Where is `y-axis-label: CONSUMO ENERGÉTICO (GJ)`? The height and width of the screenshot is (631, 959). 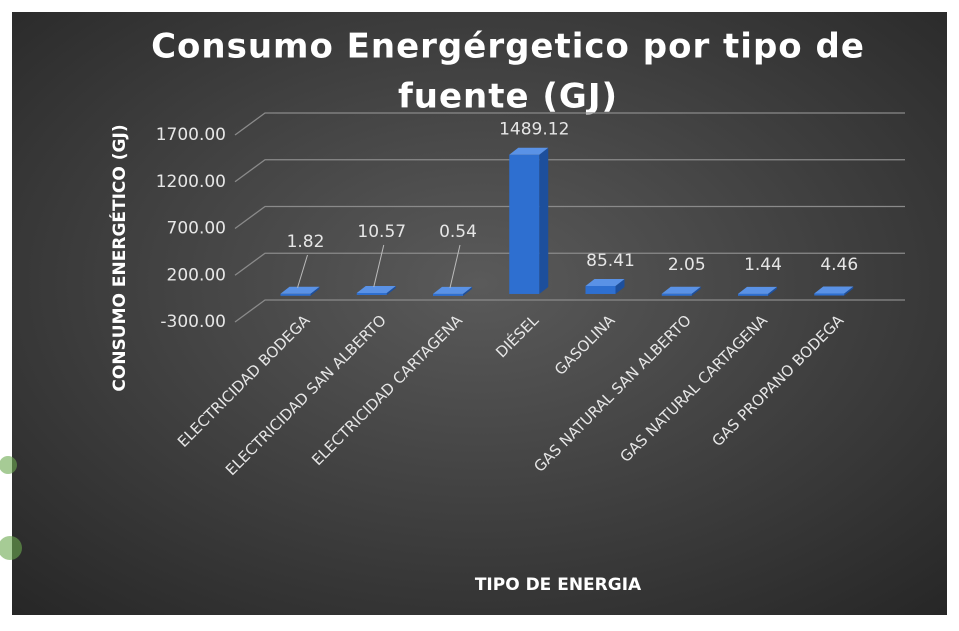 y-axis-label: CONSUMO ENERGÉTICO (GJ) is located at coordinates (119, 257).